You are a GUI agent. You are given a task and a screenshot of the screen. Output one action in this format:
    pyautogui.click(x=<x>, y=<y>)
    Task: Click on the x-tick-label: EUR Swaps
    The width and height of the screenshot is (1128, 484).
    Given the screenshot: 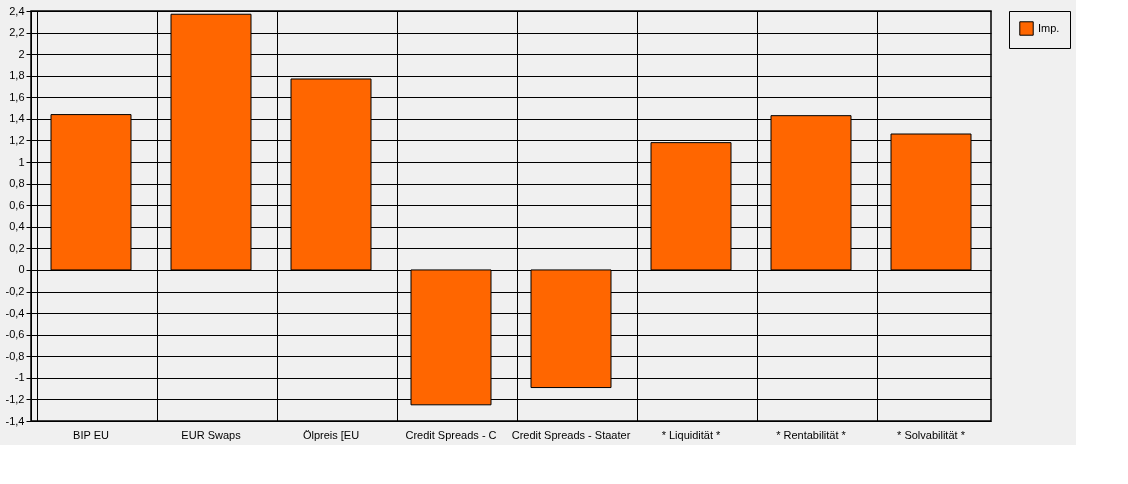 What is the action you would take?
    pyautogui.click(x=211, y=434)
    